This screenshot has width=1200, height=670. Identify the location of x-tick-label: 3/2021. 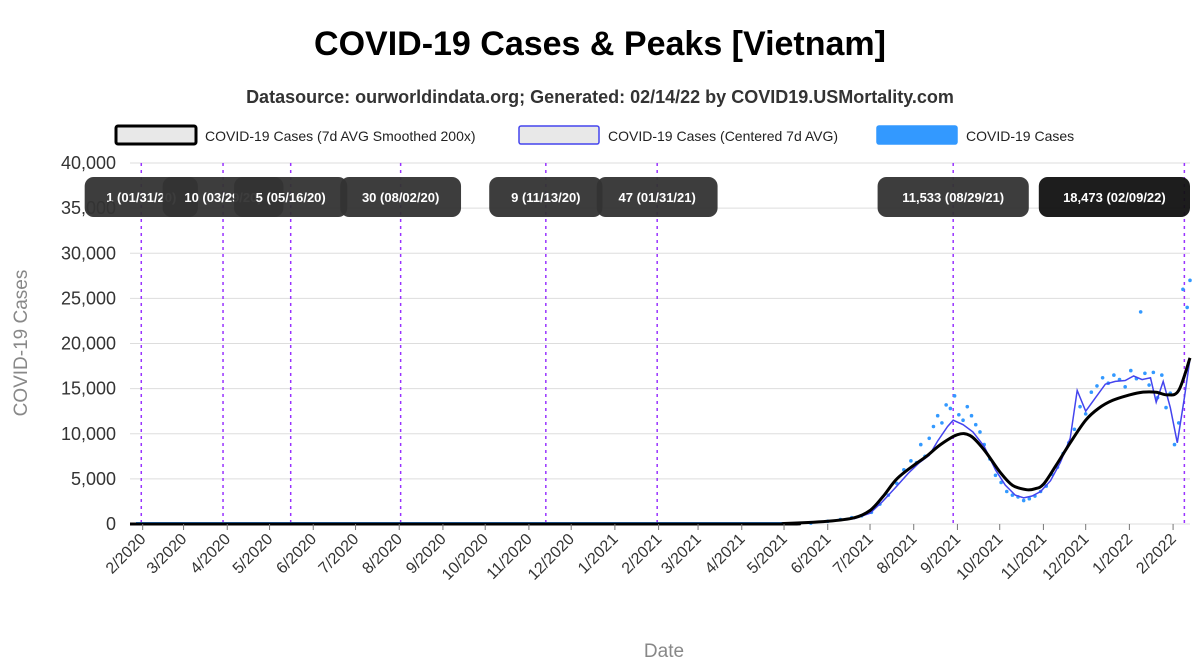
(681, 554).